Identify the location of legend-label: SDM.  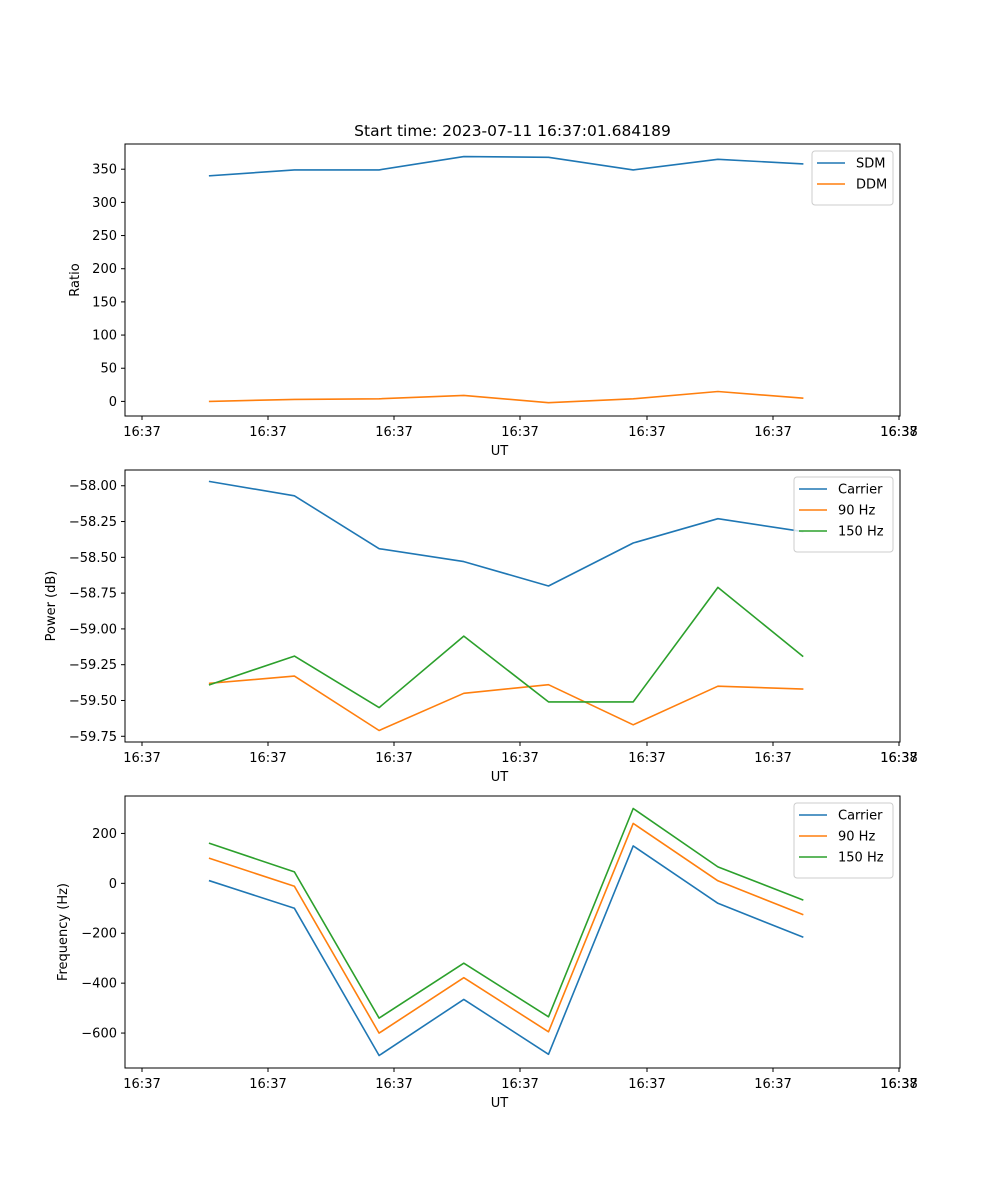
(870, 164).